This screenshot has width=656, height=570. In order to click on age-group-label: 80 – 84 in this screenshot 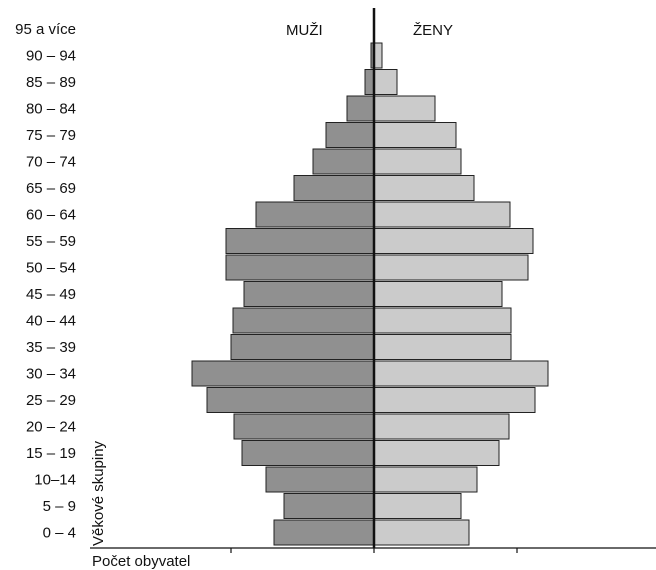, I will do `click(51, 109)`.